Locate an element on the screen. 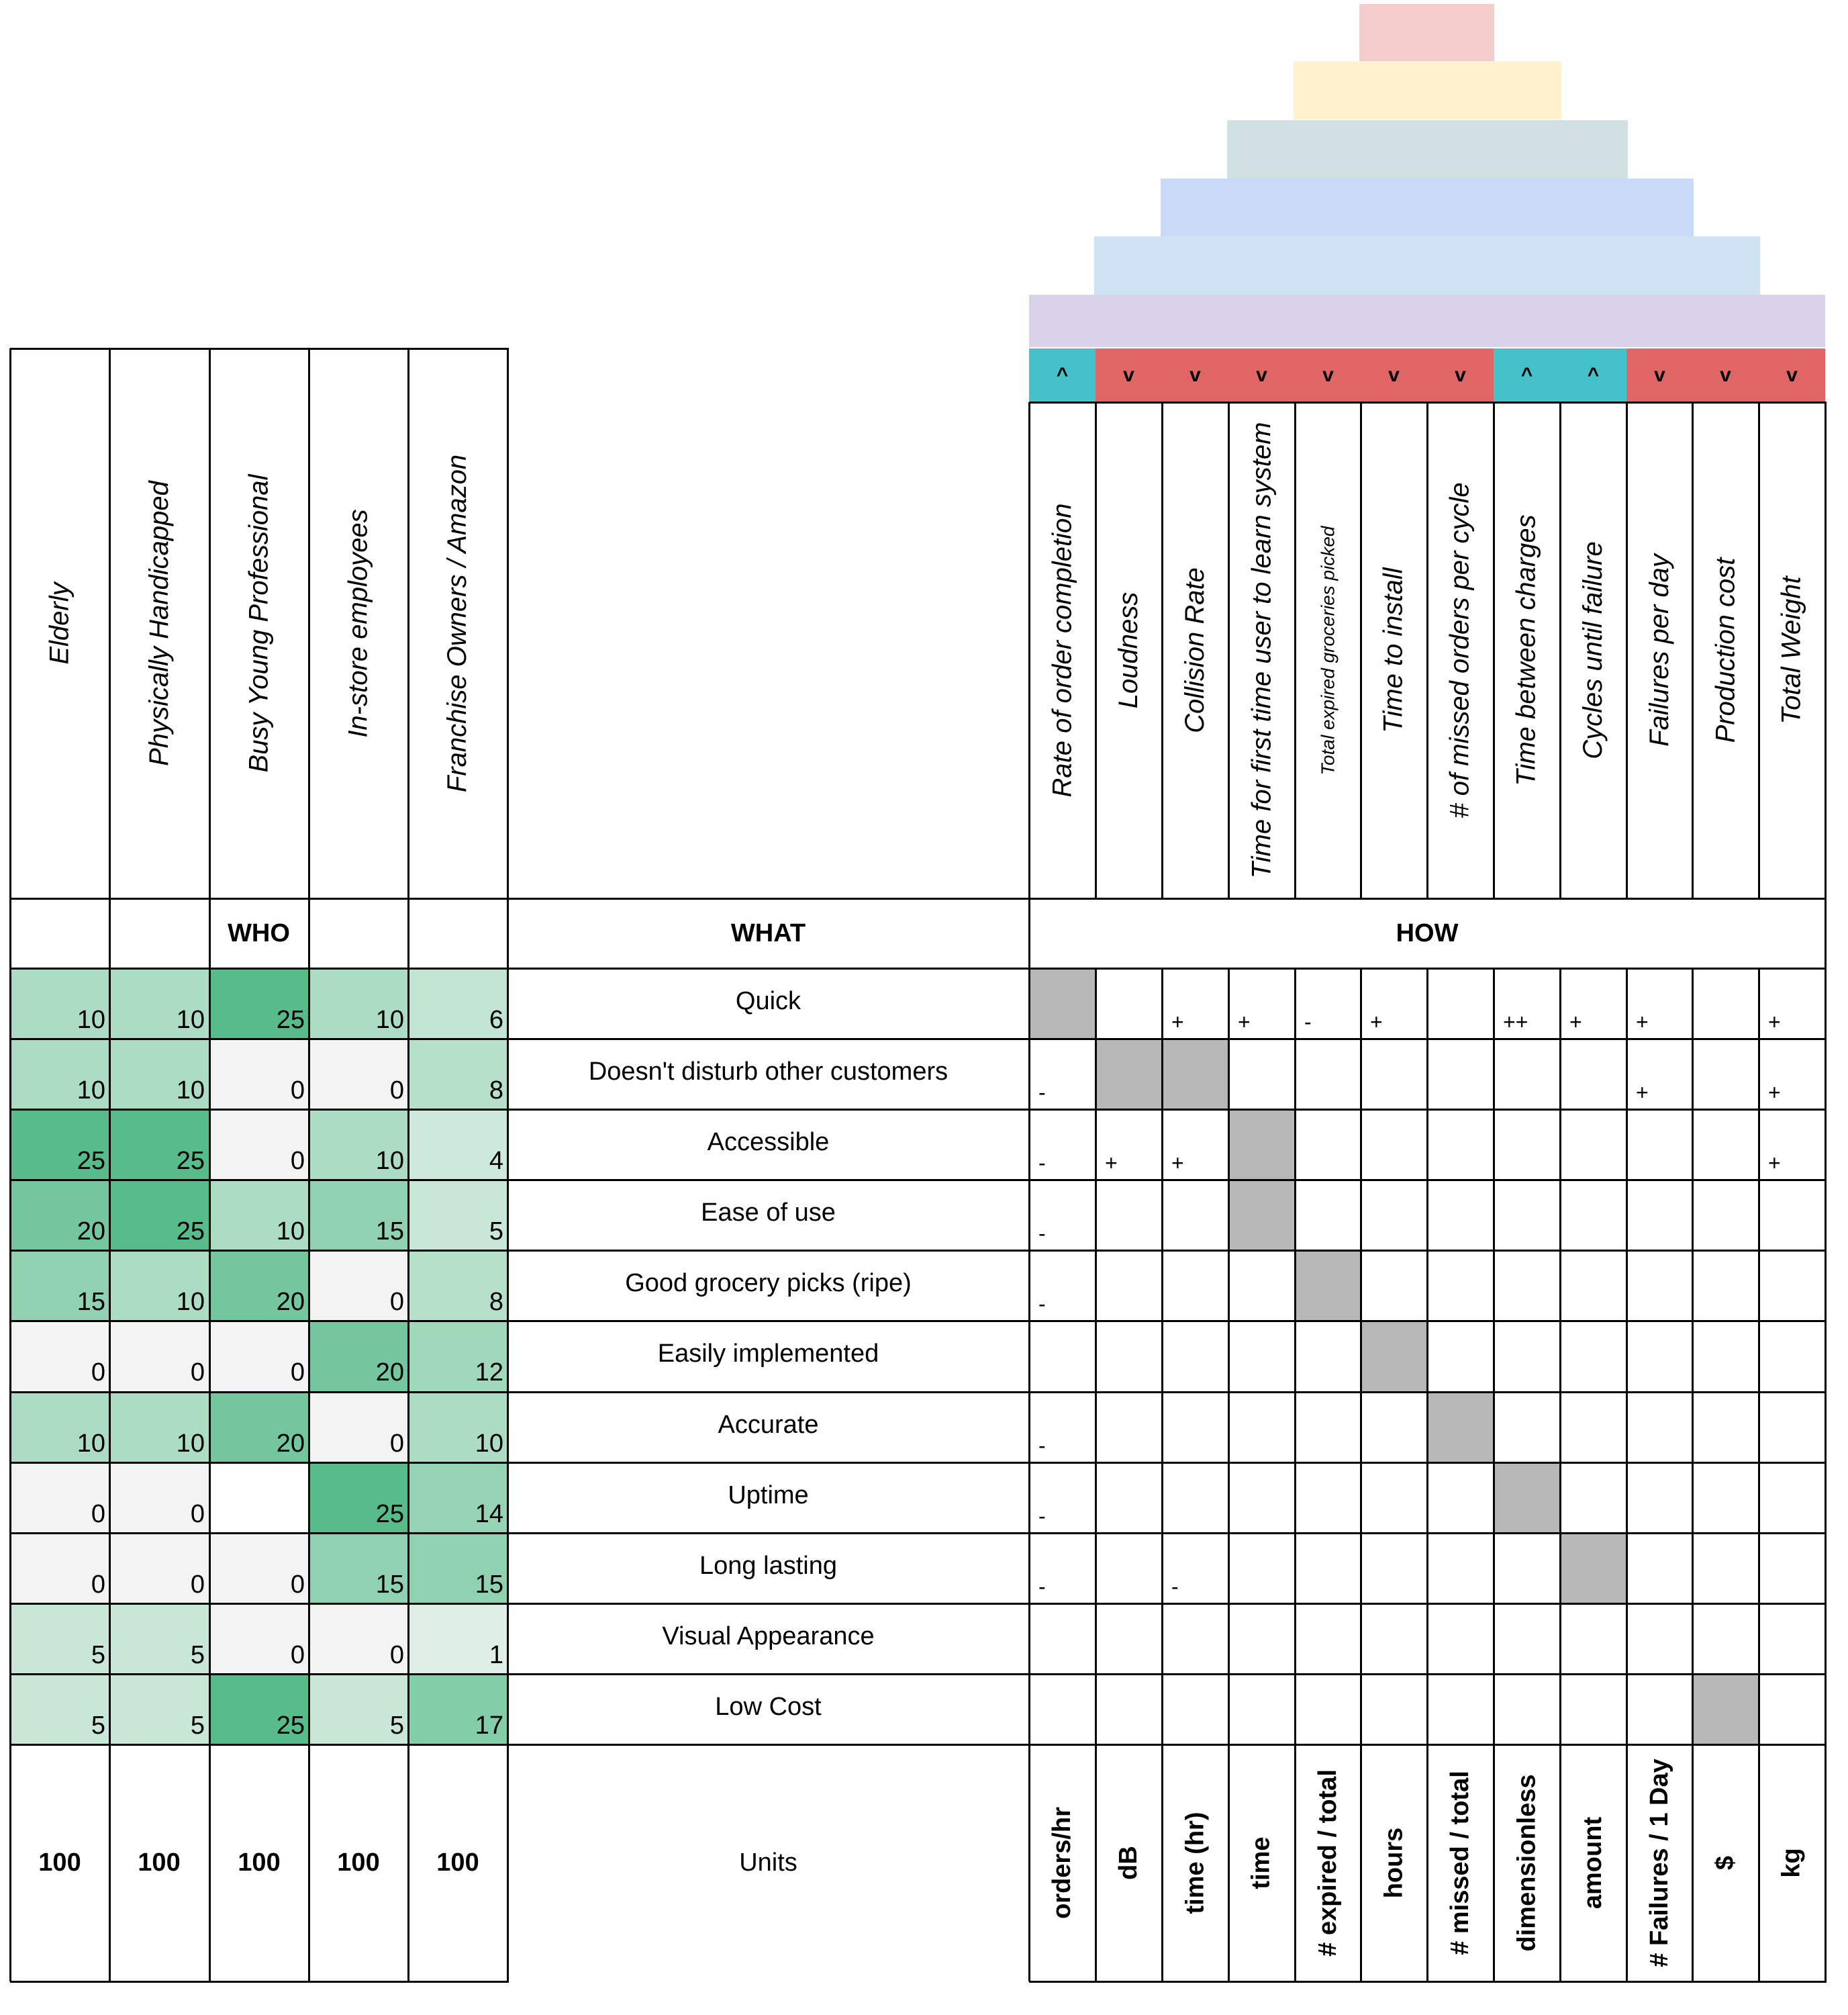 Image resolution: width=1848 pixels, height=2015 pixels. metric-header: Total Weight is located at coordinates (1792, 650).